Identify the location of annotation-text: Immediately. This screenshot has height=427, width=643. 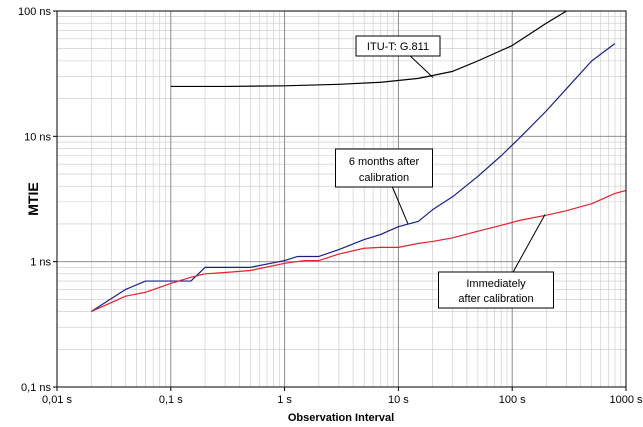
(496, 284).